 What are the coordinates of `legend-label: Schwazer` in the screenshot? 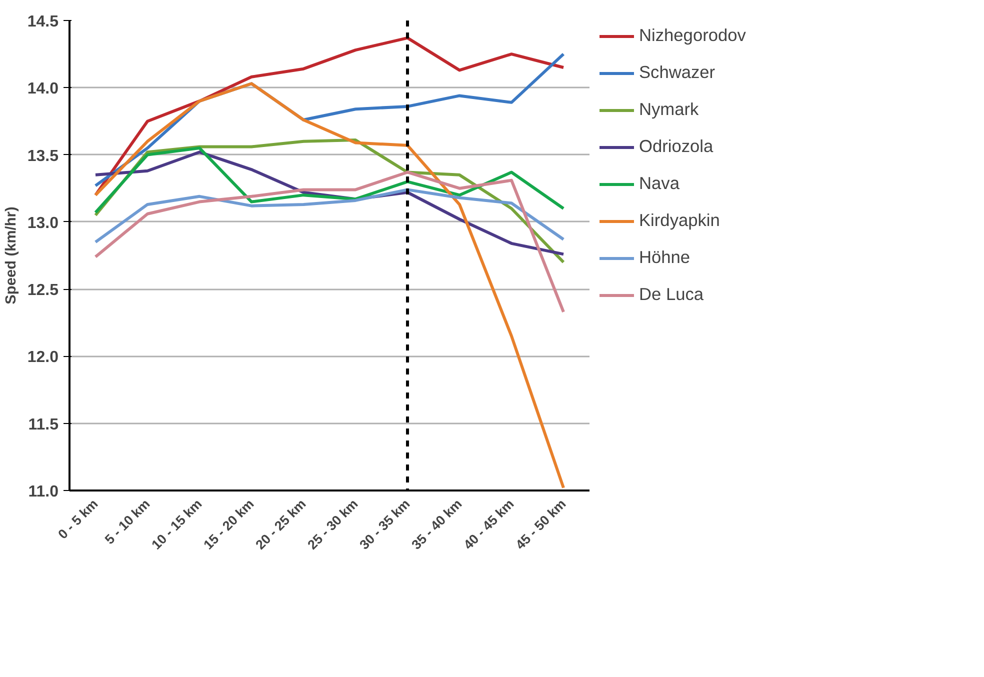 It's located at (677, 72).